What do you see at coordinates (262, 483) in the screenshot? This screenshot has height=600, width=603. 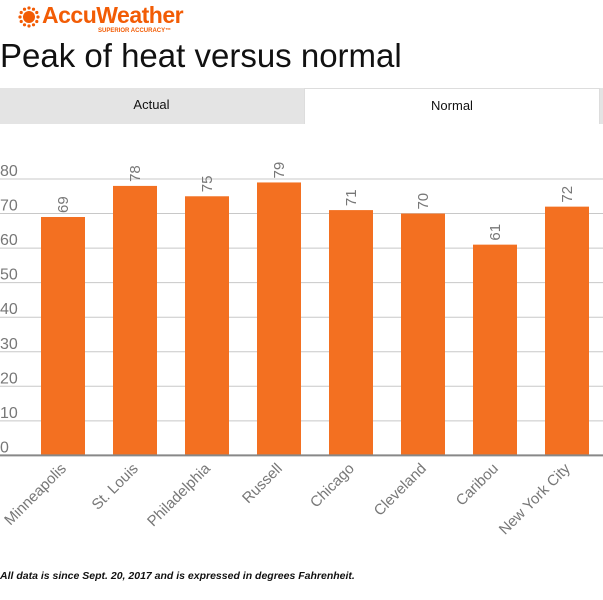 I see `x-tick-label: Russell` at bounding box center [262, 483].